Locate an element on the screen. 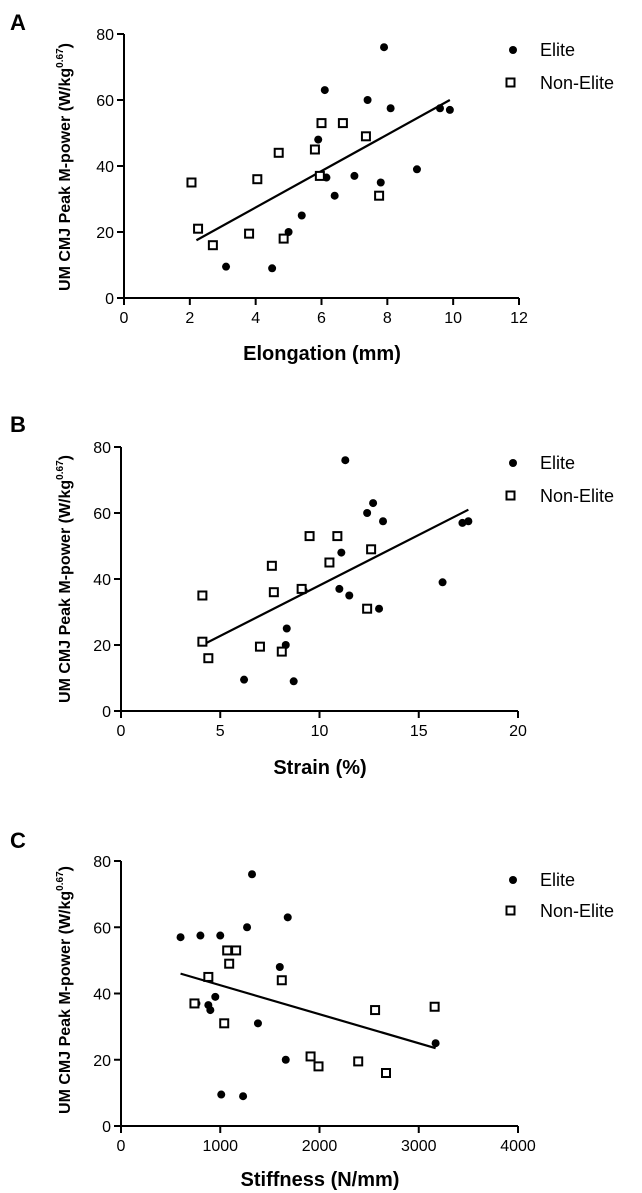 The image size is (642, 1193). x-axis-title: Stiffness (N/mm) is located at coordinates (320, 1180).